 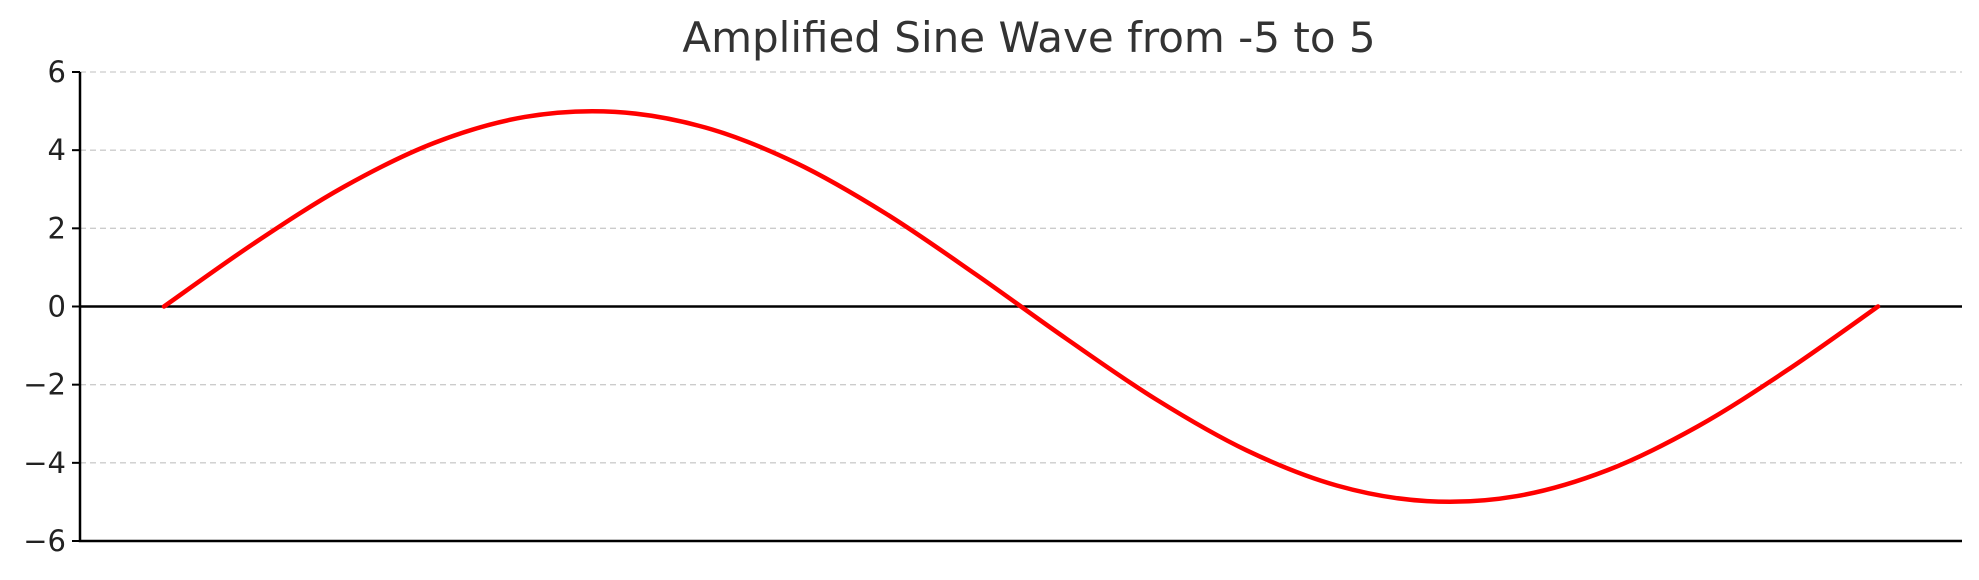 What do you see at coordinates (57, 150) in the screenshot?
I see `y-tick-label: 4` at bounding box center [57, 150].